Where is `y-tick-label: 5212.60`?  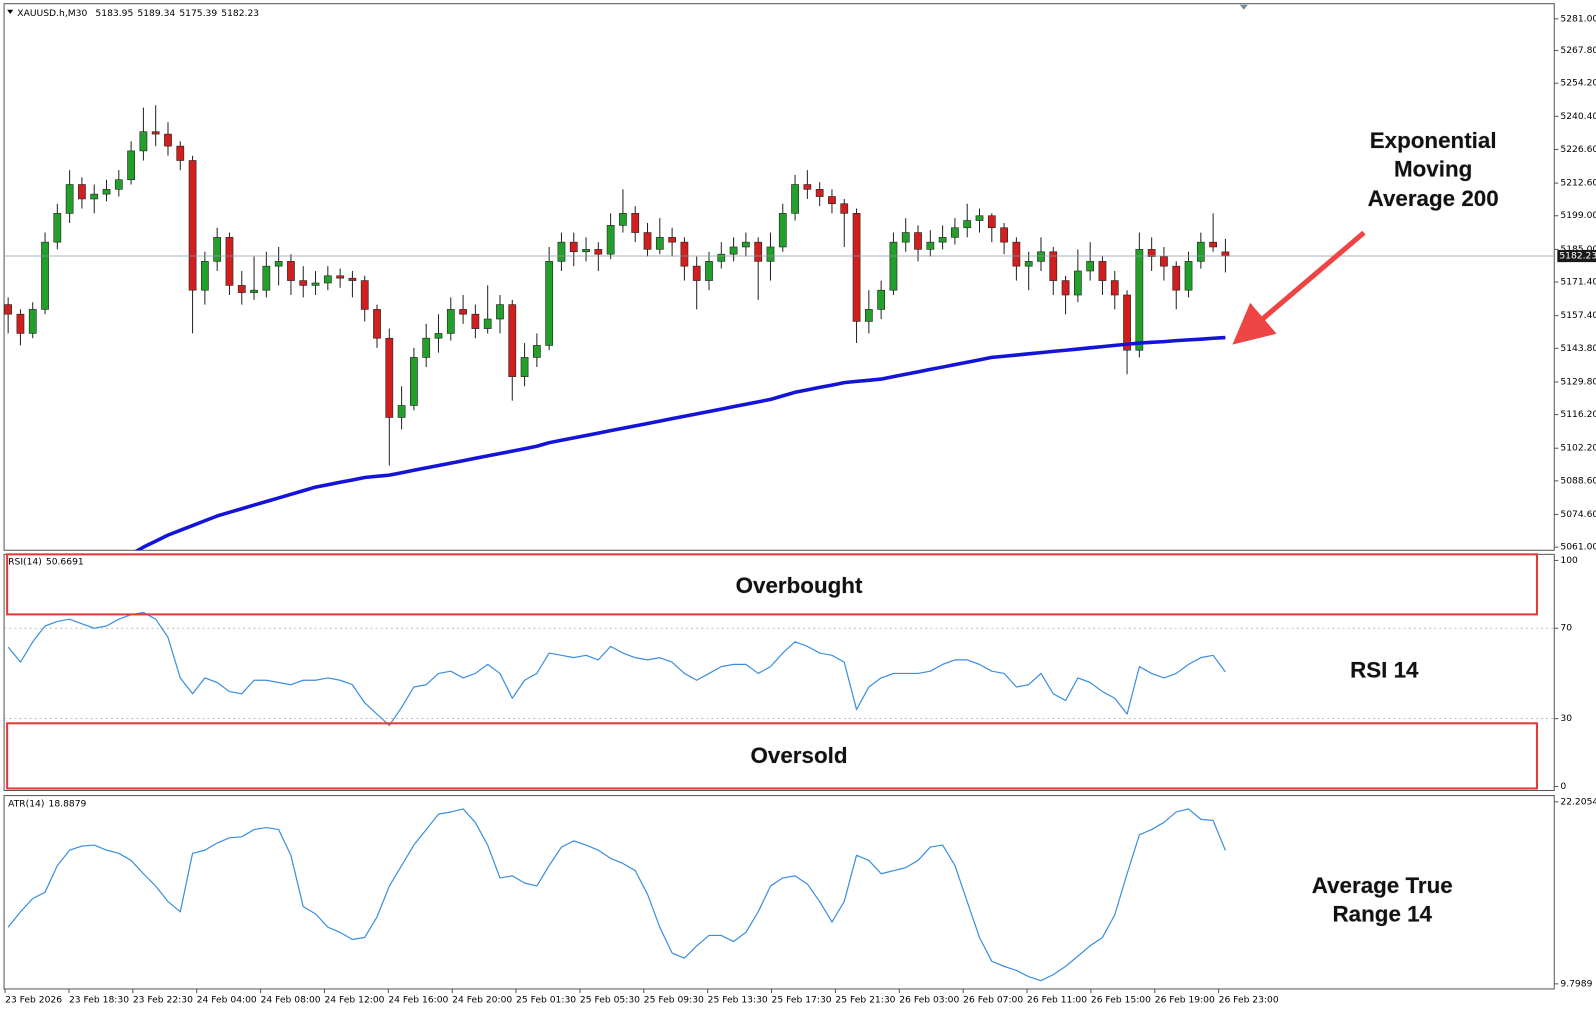 y-tick-label: 5212.60 is located at coordinates (1578, 183).